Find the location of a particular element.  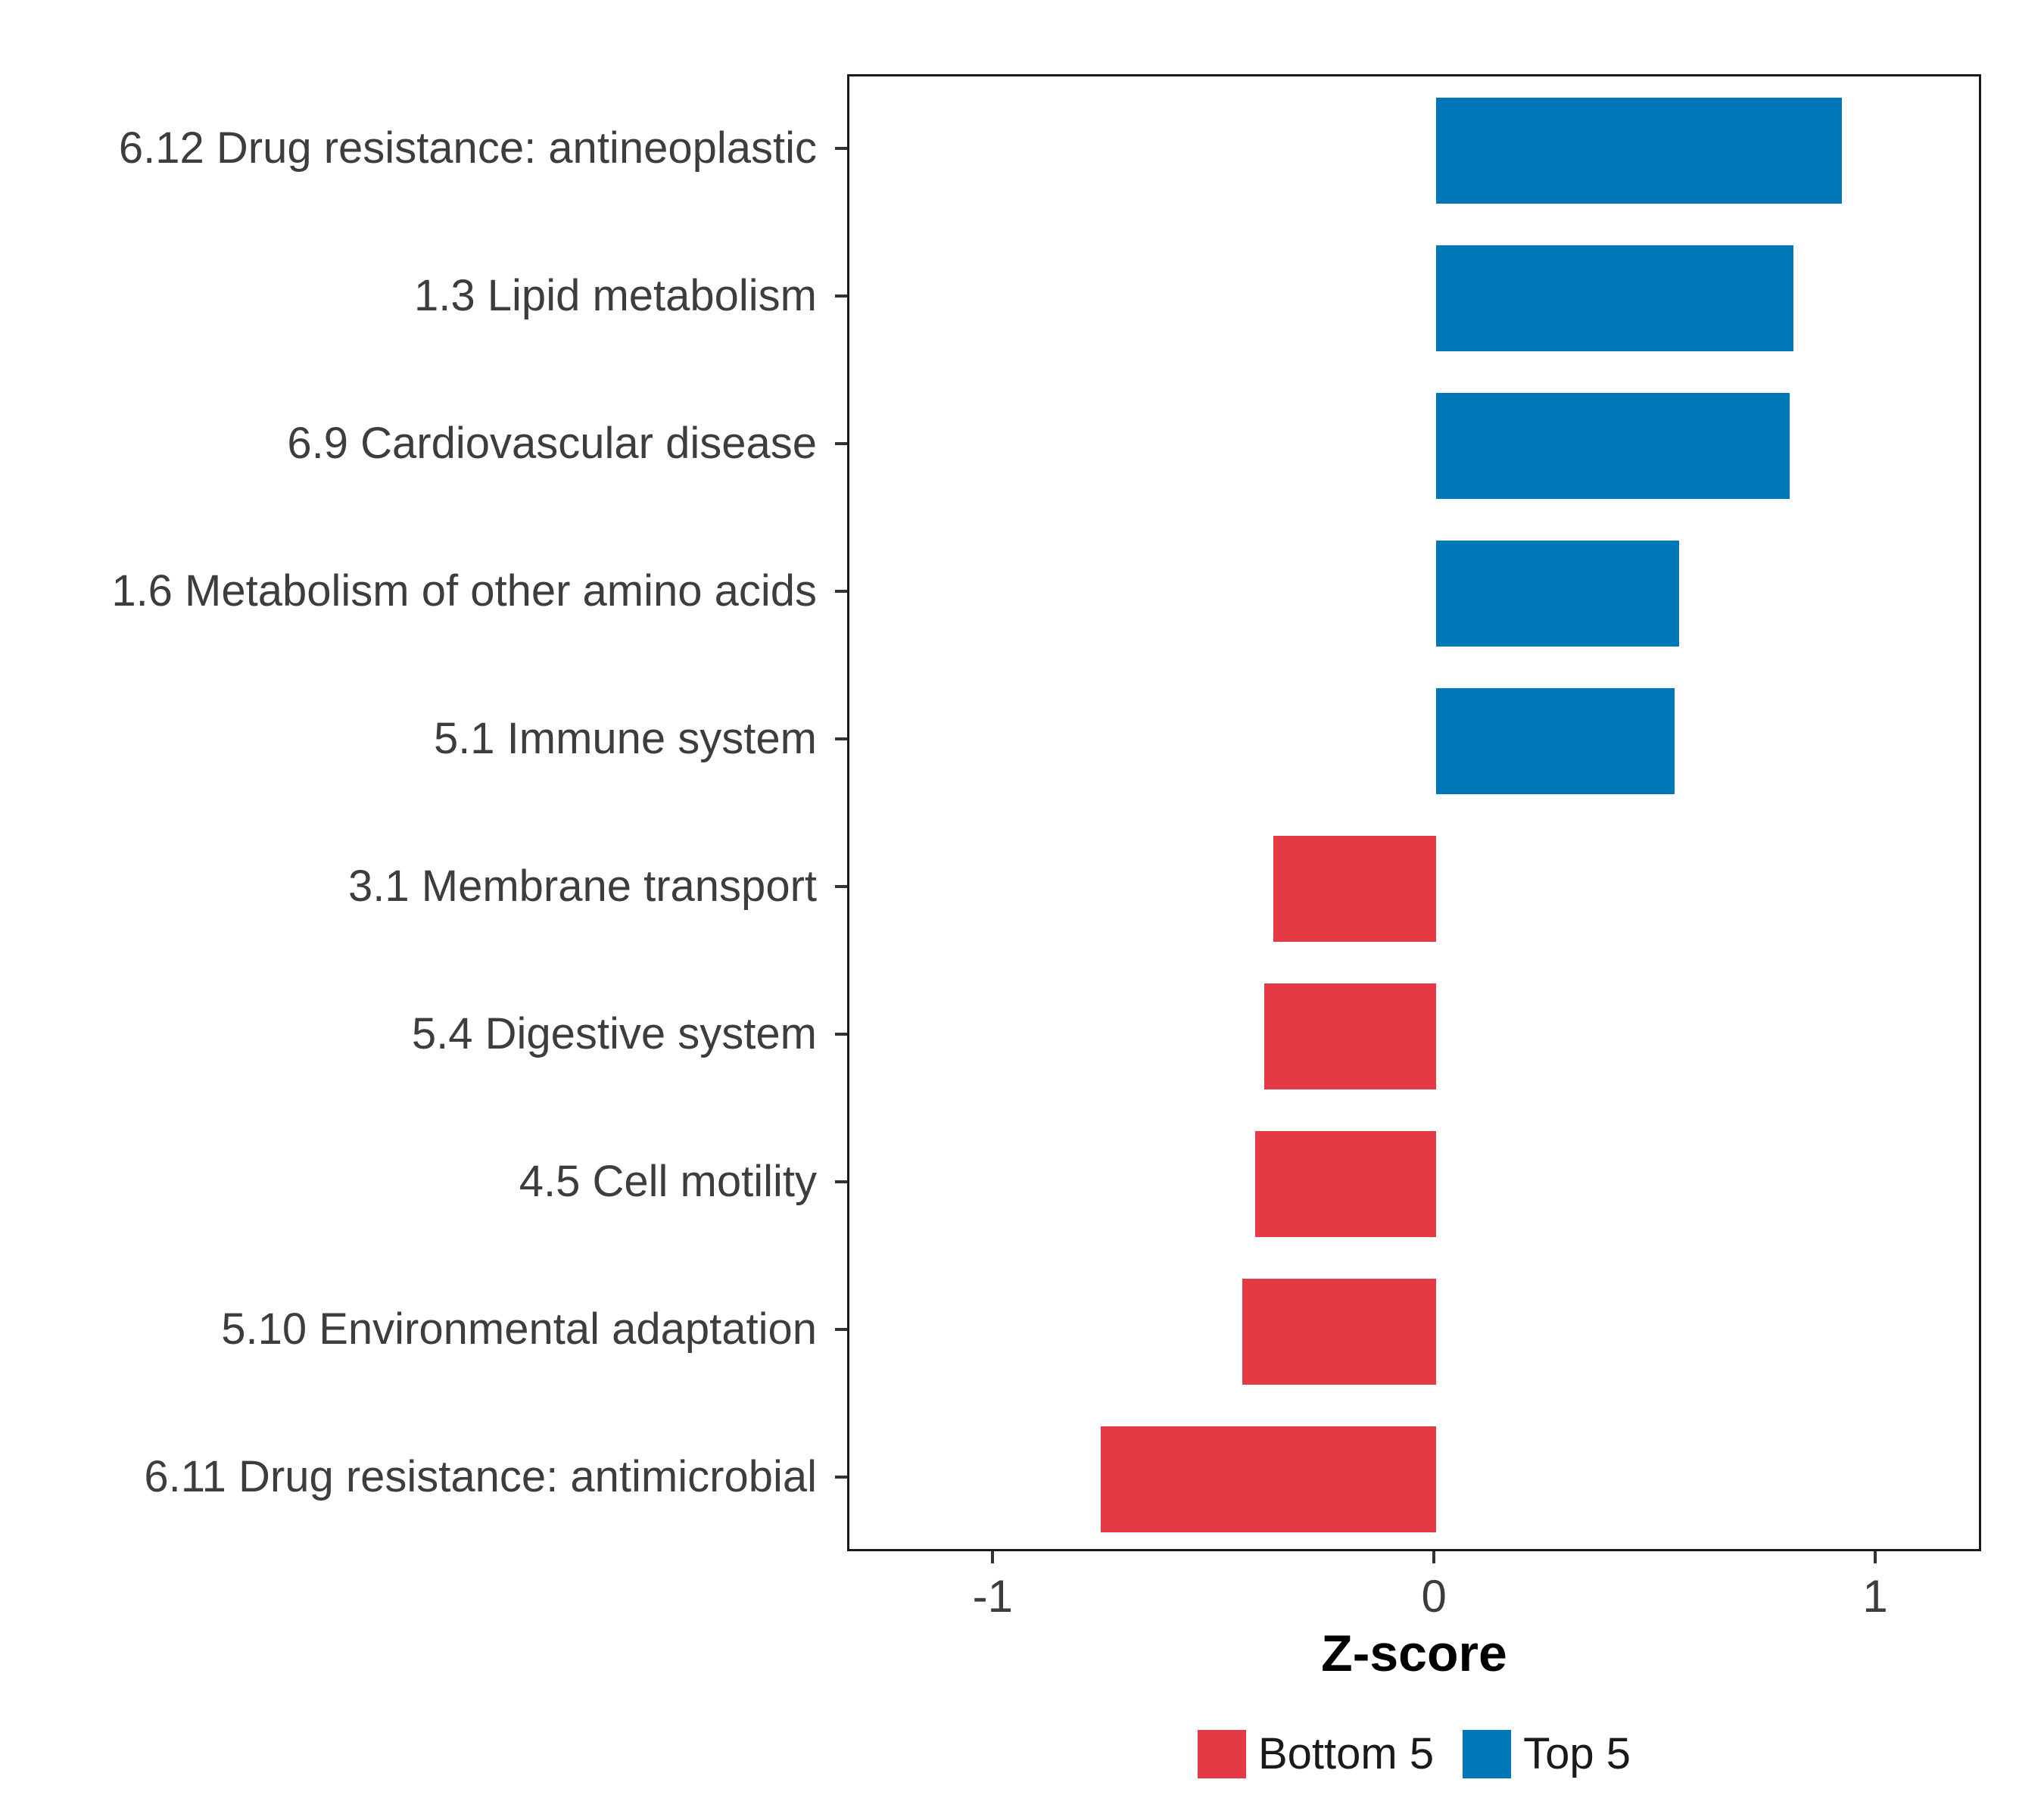

y-axis-label: 5.4 Digestive system is located at coordinates (614, 1034).